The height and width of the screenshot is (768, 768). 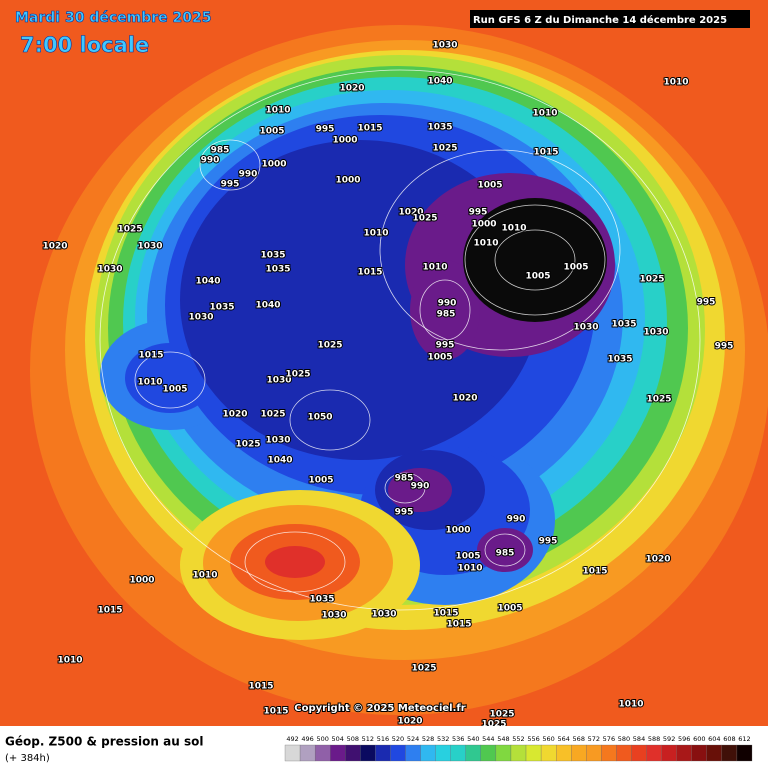 What do you see at coordinates (220, 151) in the screenshot?
I see `pressure-label: 985` at bounding box center [220, 151].